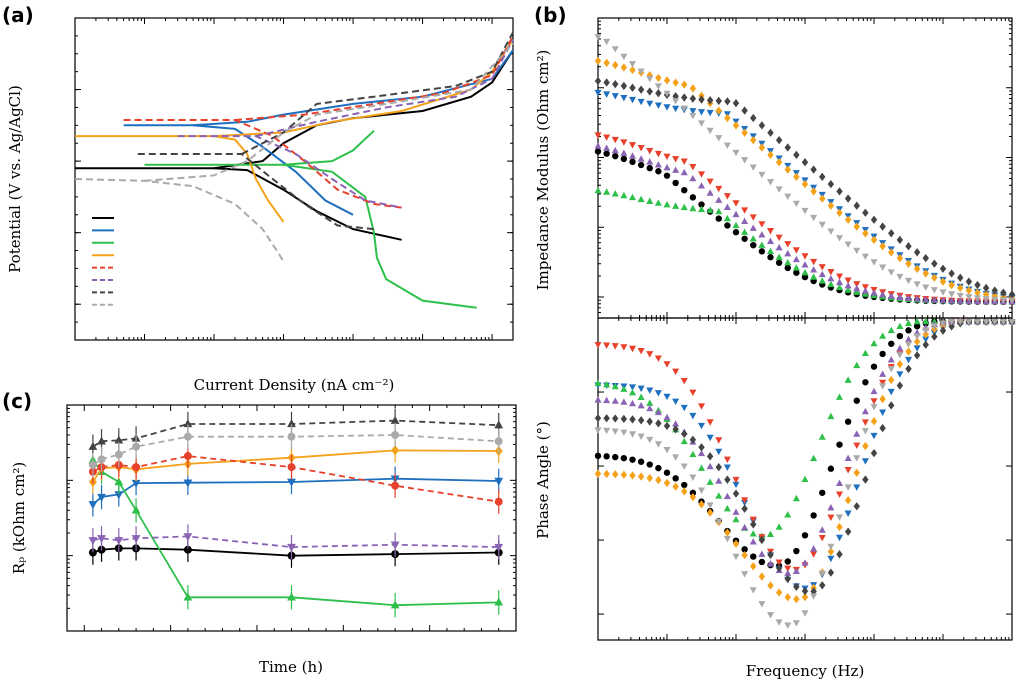 The width and height of the screenshot is (1024, 683). I want to click on series-sodium-mercaptoacetate-anodic-line, so click(377, 93).